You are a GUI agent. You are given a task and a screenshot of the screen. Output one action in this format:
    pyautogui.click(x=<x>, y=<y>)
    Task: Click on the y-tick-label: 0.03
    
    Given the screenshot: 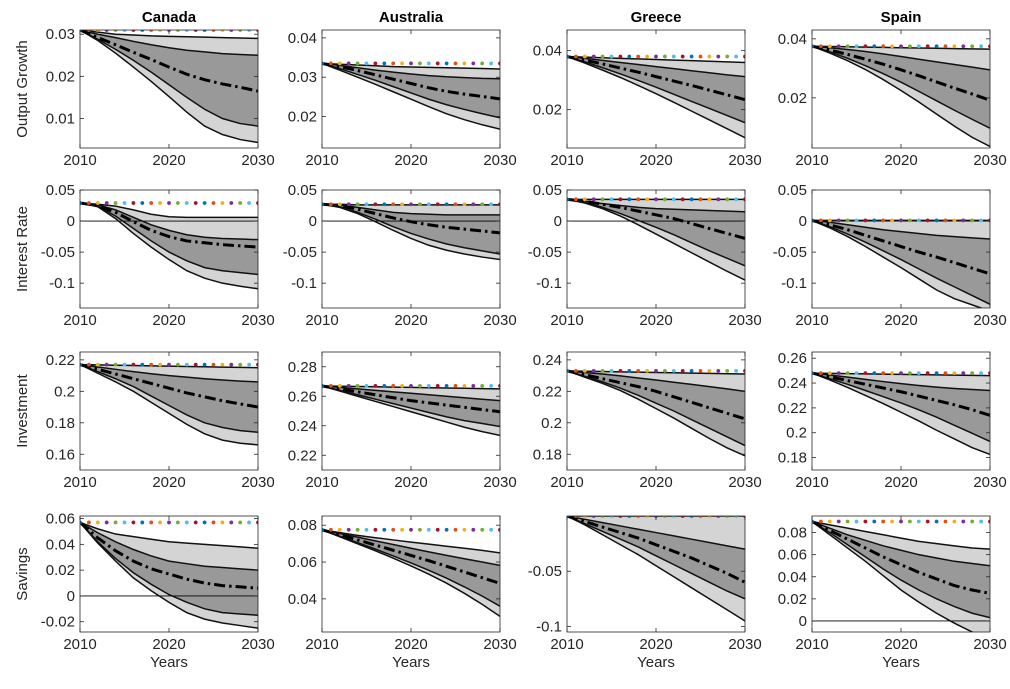 What is the action you would take?
    pyautogui.click(x=302, y=77)
    